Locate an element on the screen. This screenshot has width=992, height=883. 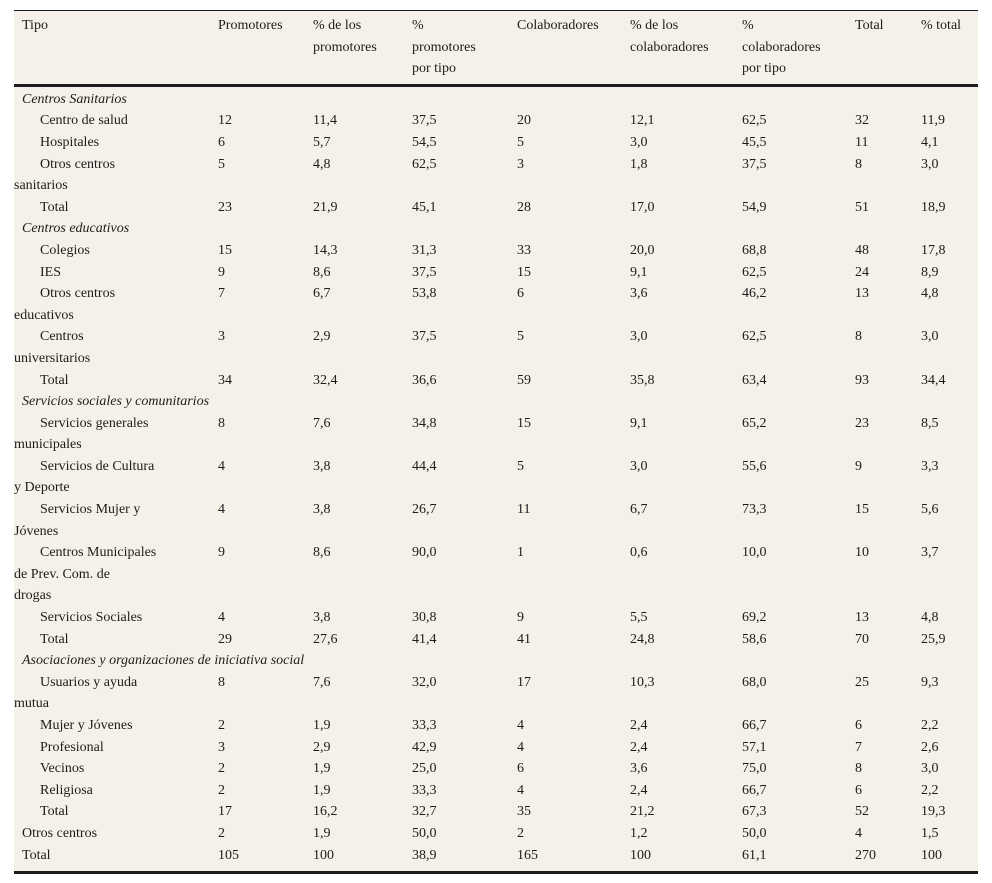
row-label: Servicios de Cultura y Deporte is located at coordinates (84, 477).